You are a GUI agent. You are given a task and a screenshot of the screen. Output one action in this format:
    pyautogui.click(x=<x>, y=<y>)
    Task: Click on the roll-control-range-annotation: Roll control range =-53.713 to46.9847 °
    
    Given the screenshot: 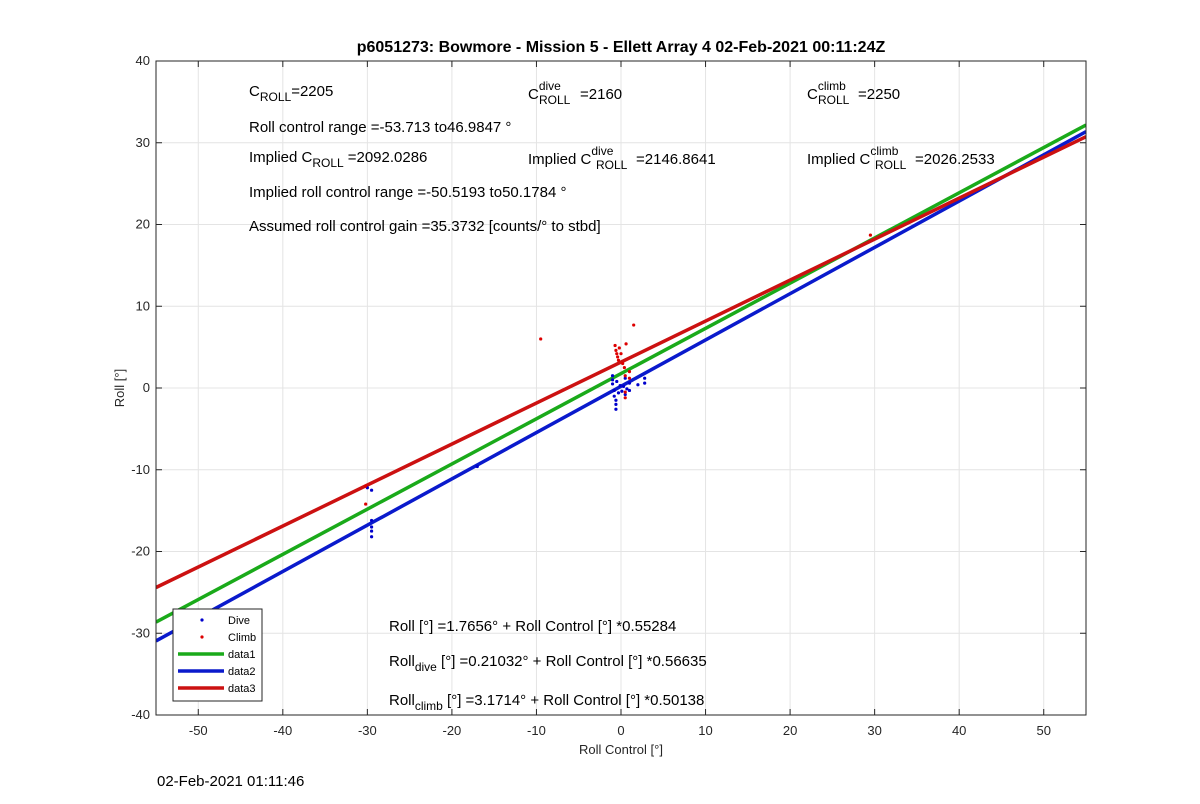 What is the action you would take?
    pyautogui.click(x=380, y=127)
    